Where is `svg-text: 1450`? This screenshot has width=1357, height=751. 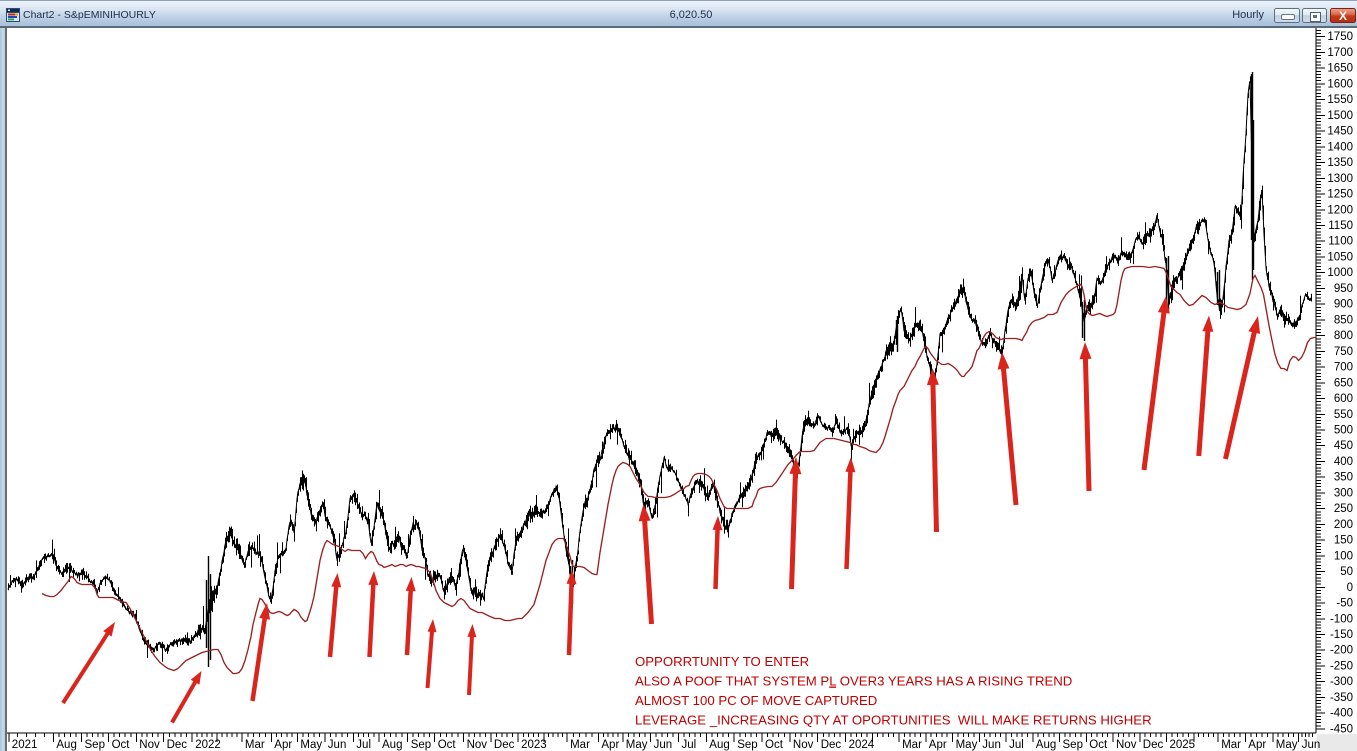 svg-text: 1450 is located at coordinates (1340, 132).